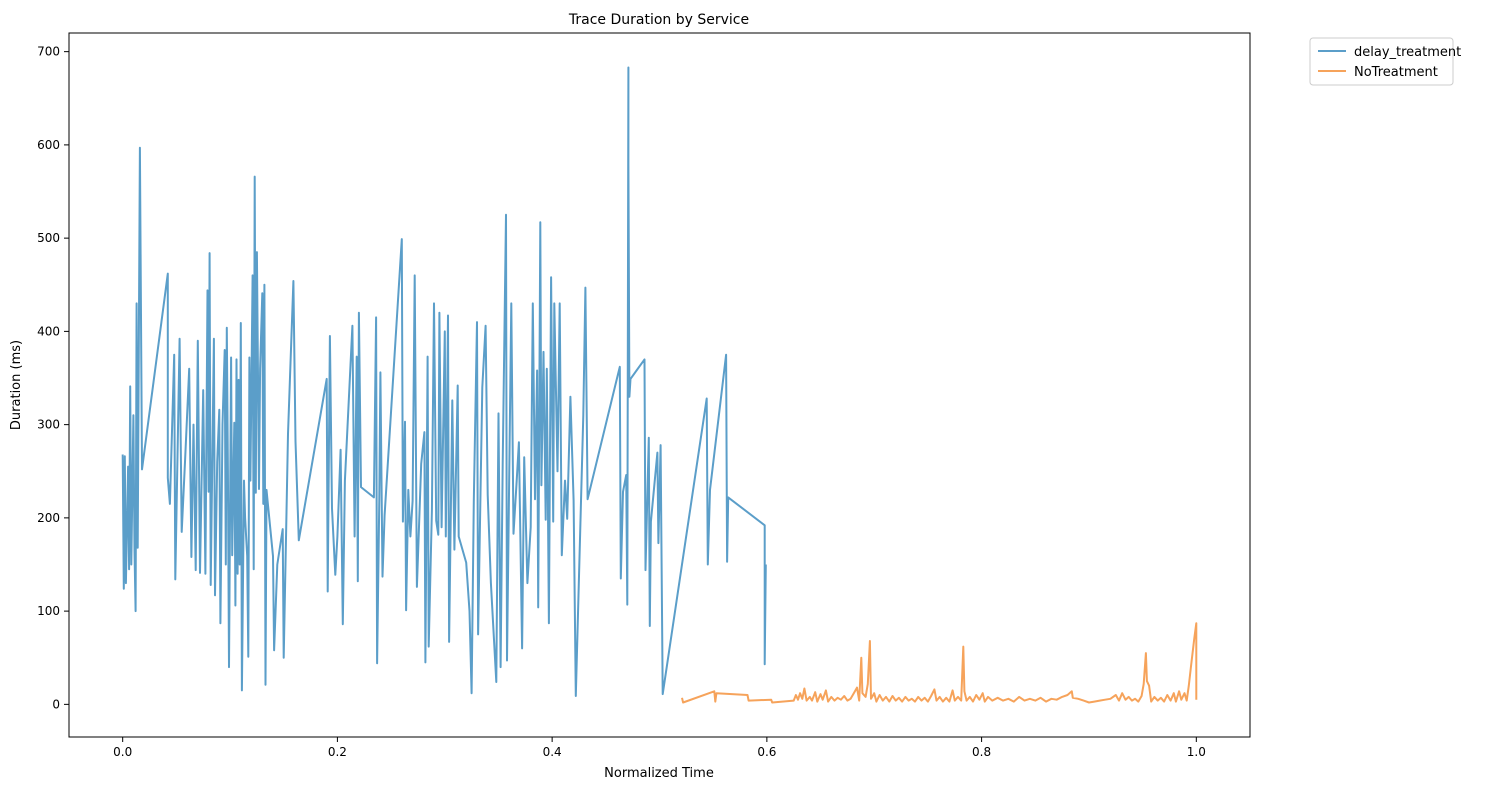  Describe the element at coordinates (16, 385) in the screenshot. I see `y-axis-label: Duration (ms)` at that location.